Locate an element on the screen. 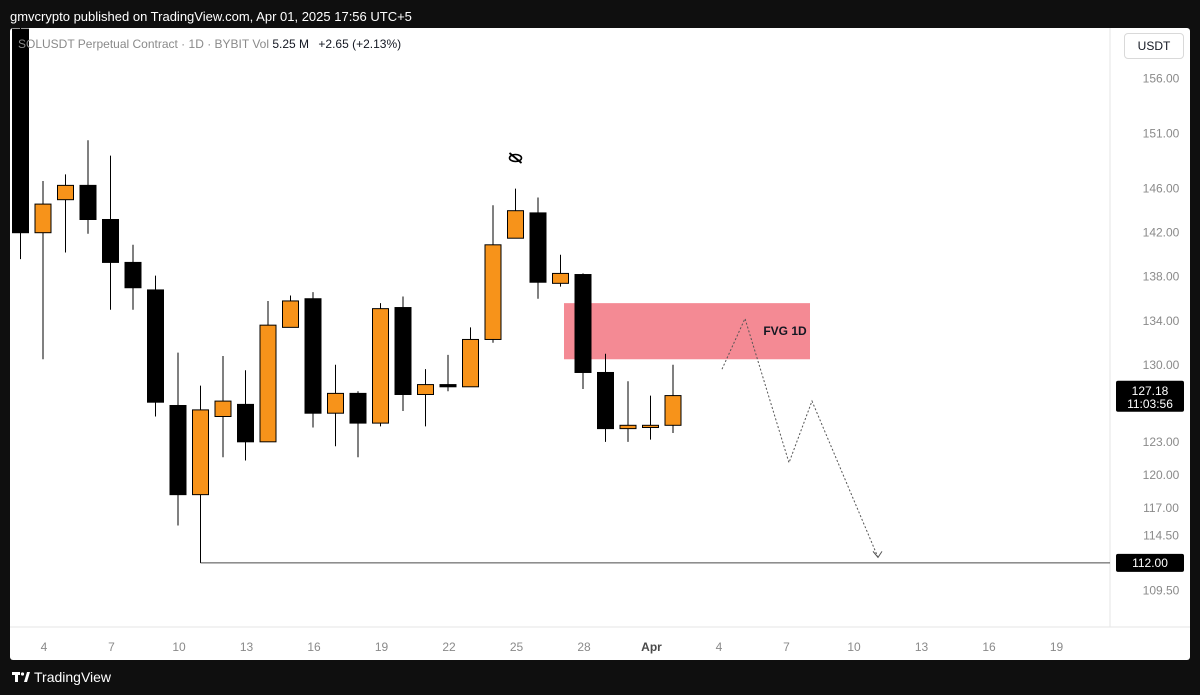 This screenshot has width=1200, height=695. footer-bar: TradingView is located at coordinates (600, 677).